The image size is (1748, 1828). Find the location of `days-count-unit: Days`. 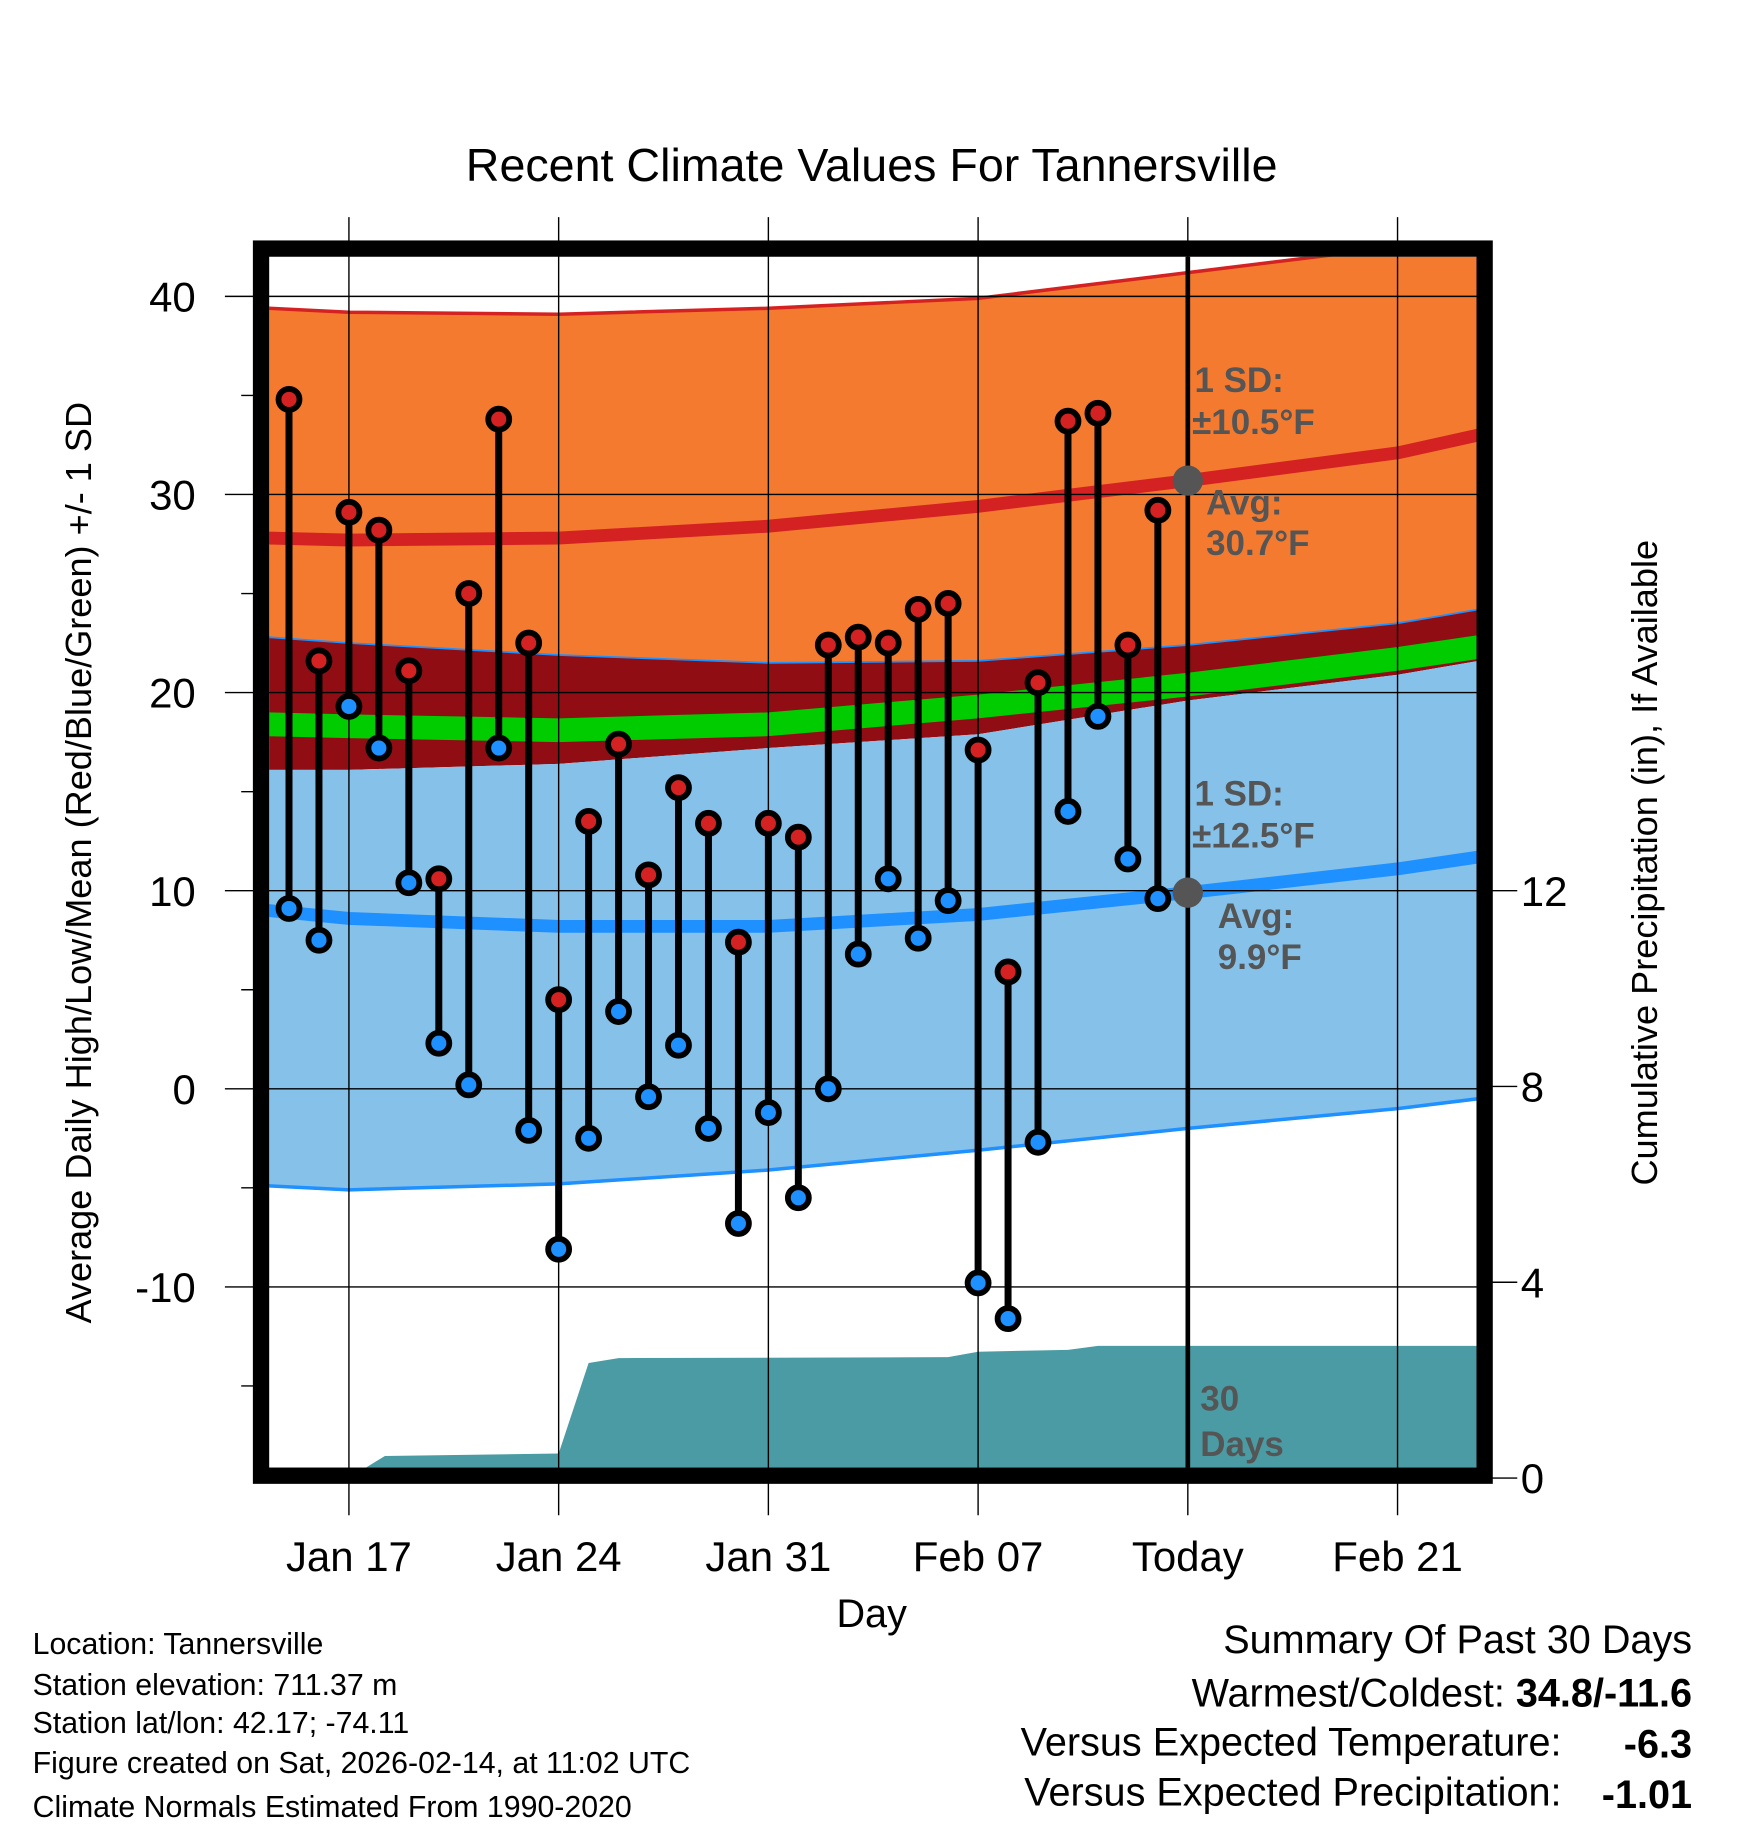

days-count-unit: Days is located at coordinates (1242, 1444).